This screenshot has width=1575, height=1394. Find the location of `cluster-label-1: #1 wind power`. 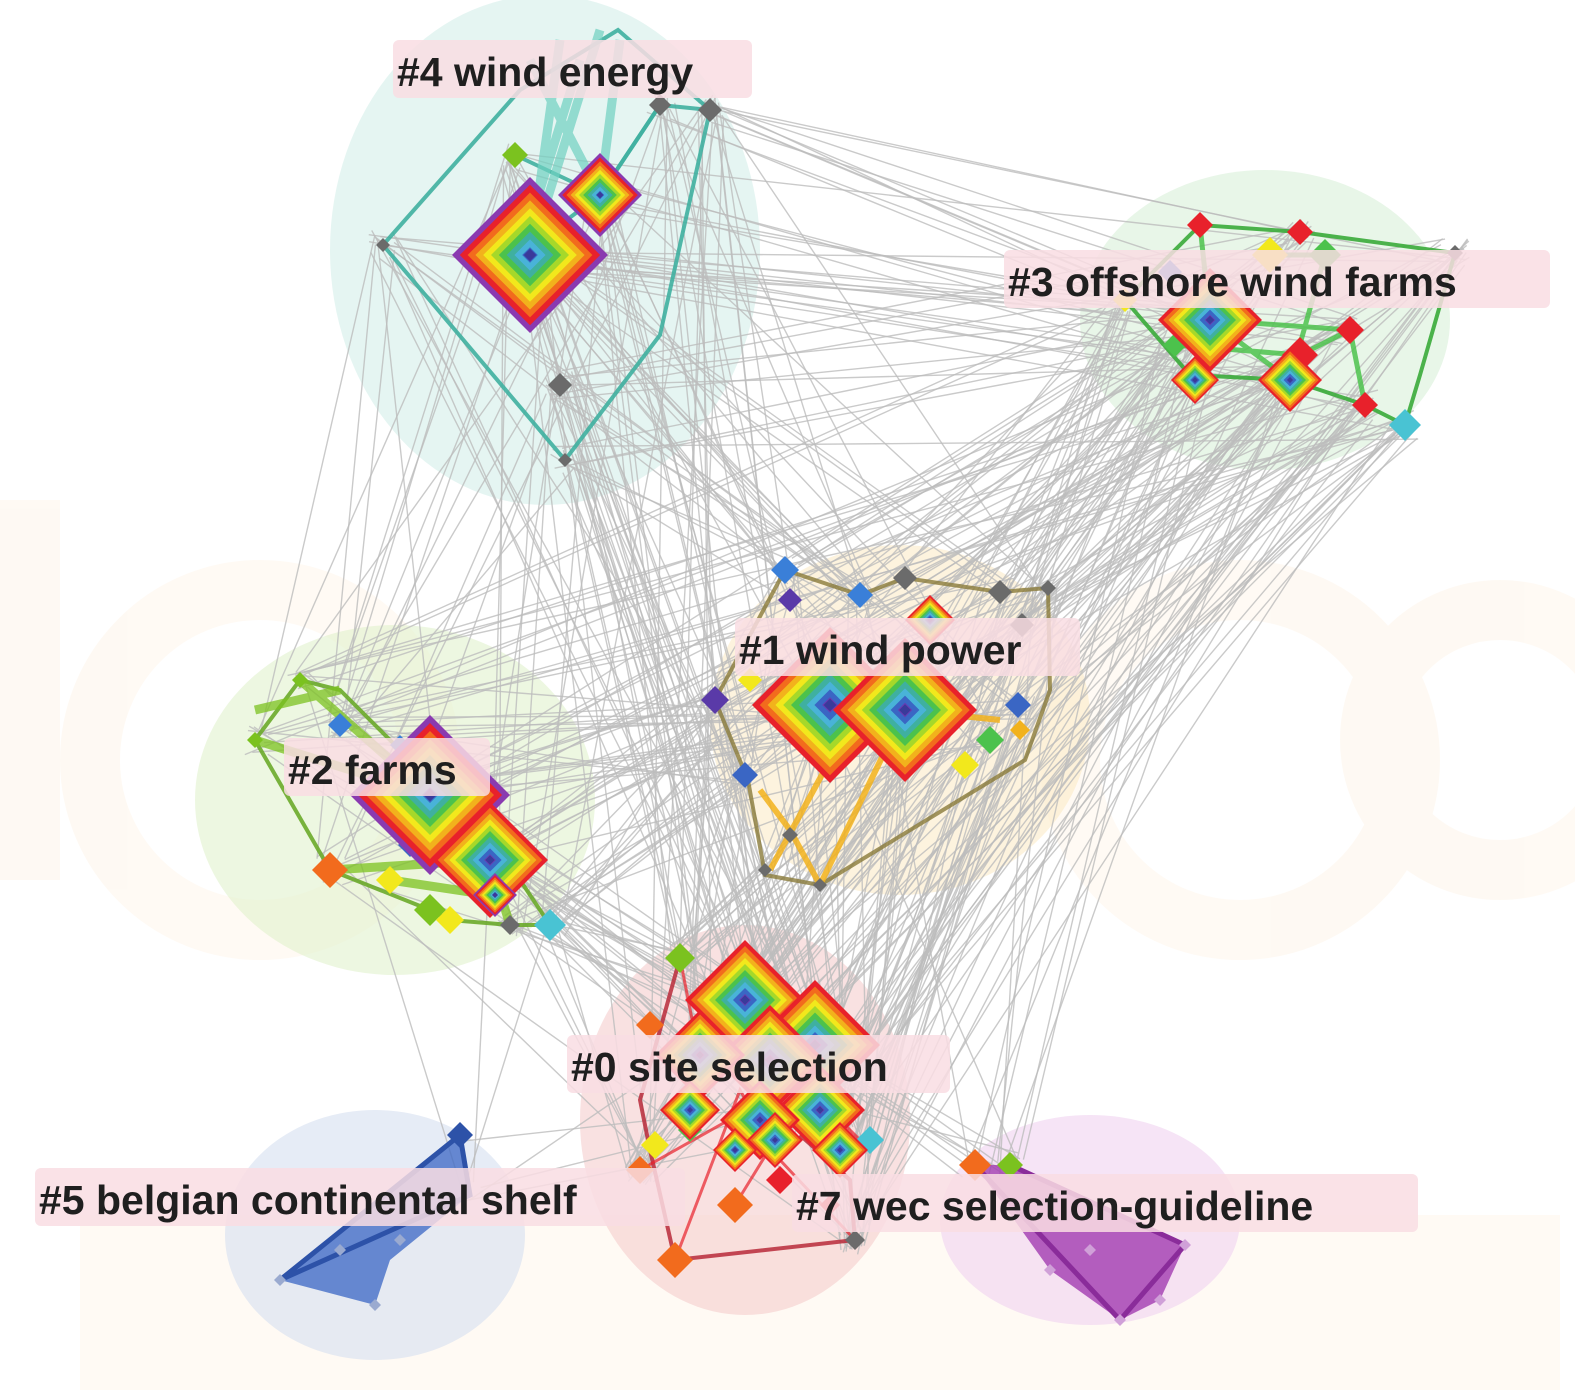

cluster-label-1: #1 wind power is located at coordinates (880, 650).